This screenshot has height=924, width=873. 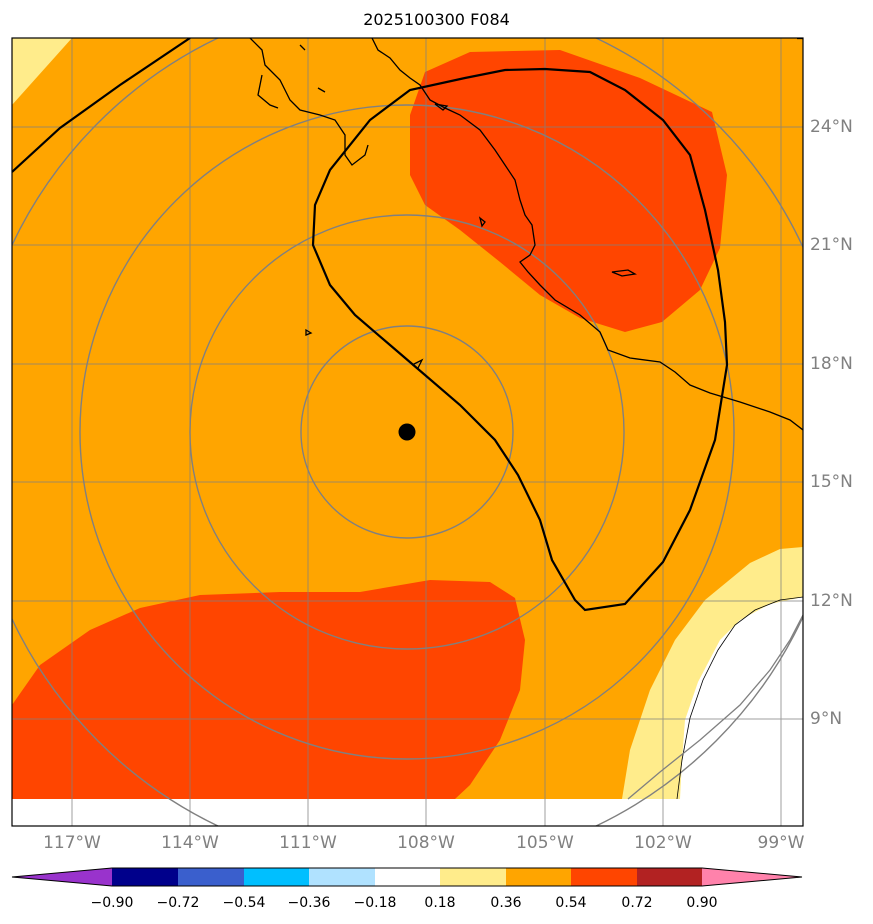 What do you see at coordinates (309, 903) in the screenshot?
I see `colorbar-tick-4: −0.36` at bounding box center [309, 903].